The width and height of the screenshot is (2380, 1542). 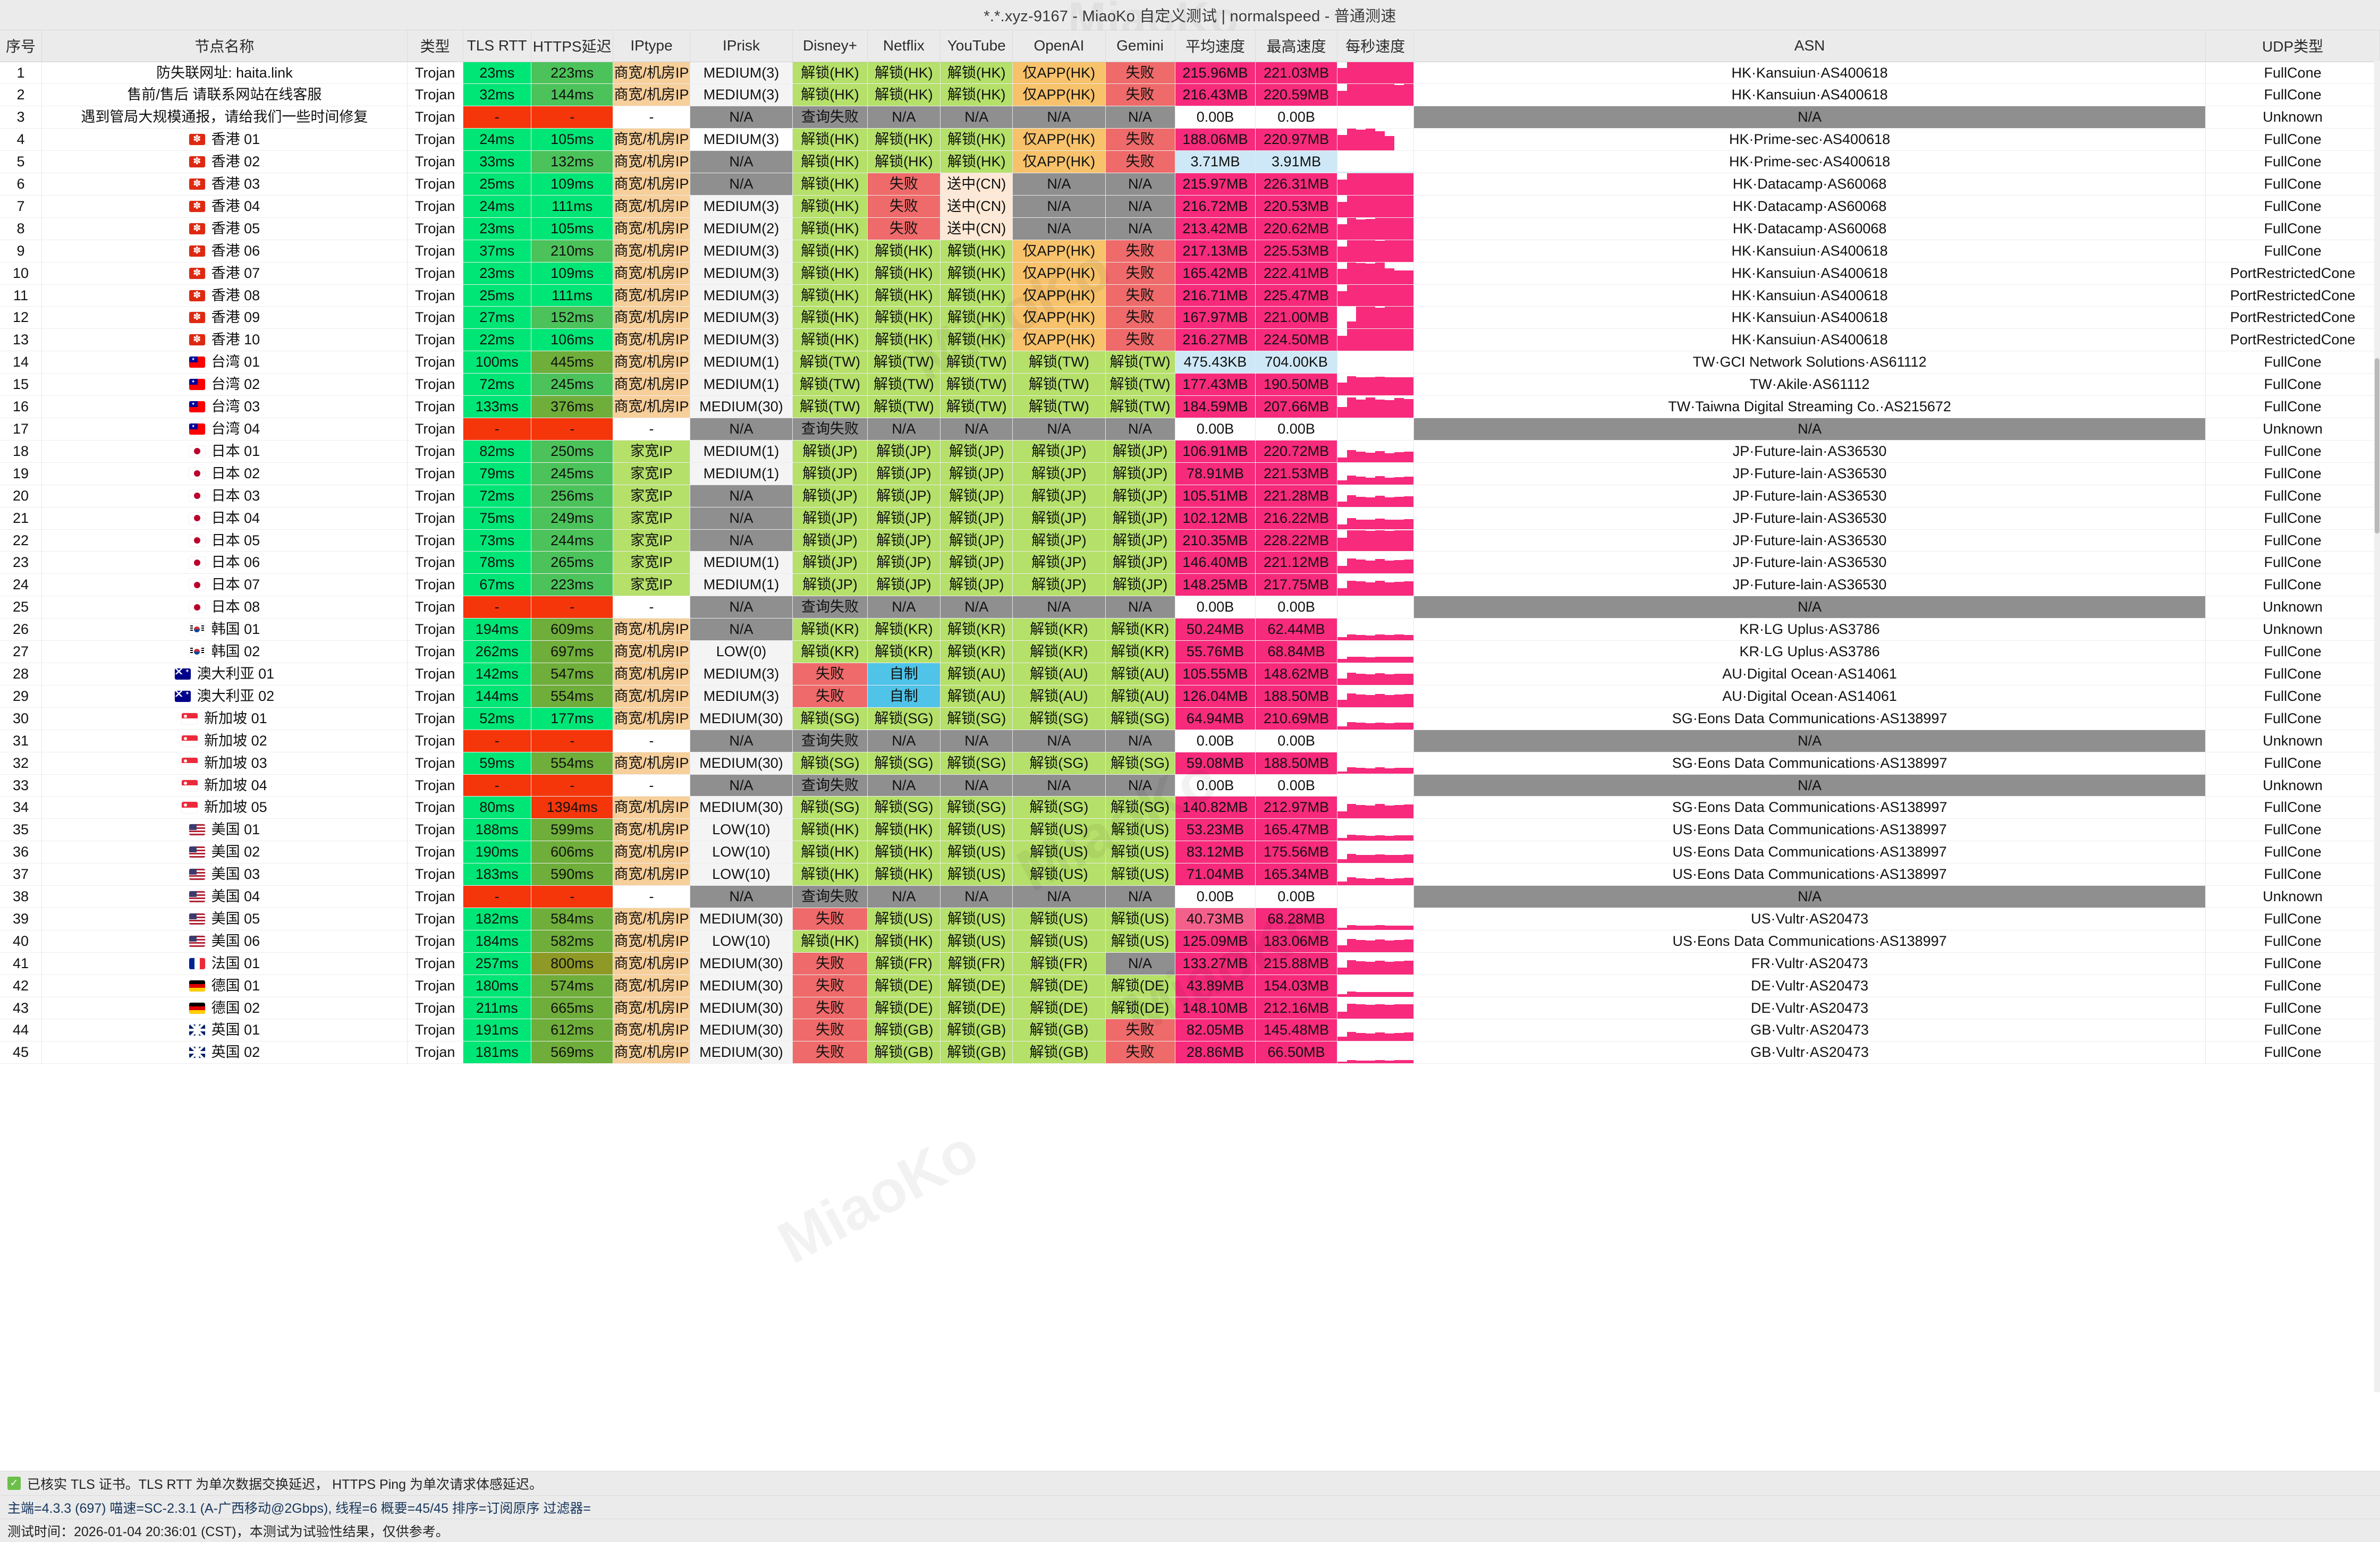 I want to click on cell-node-name: 韩国 02, so click(x=224, y=651).